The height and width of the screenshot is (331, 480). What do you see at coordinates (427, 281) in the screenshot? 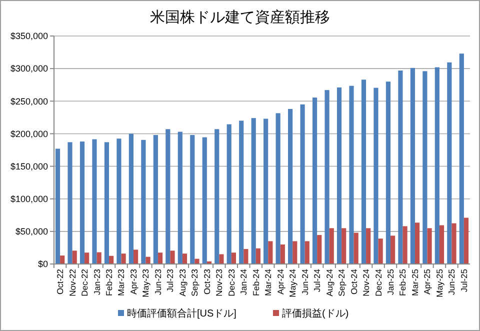
I see `x-tick-label: Apr-25` at bounding box center [427, 281].